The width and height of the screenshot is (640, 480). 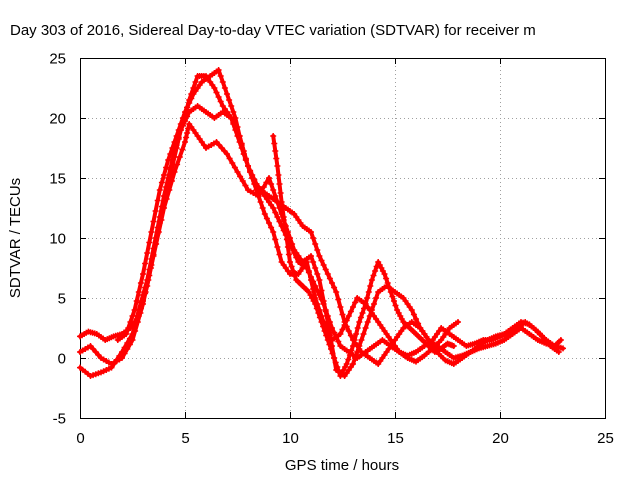 What do you see at coordinates (57, 59) in the screenshot?
I see `y-tick-label: 25` at bounding box center [57, 59].